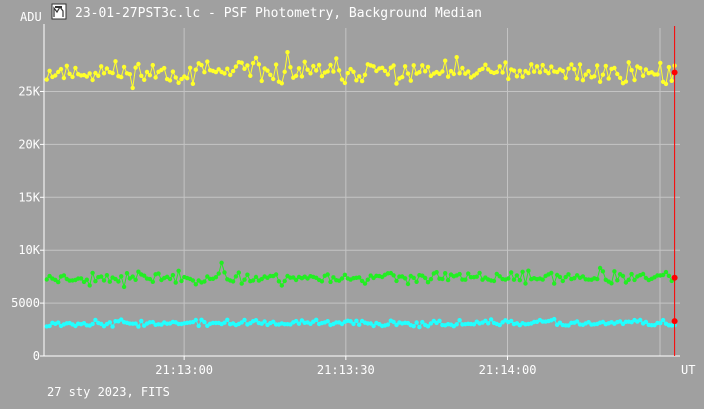  Describe the element at coordinates (688, 370) in the screenshot. I see `x-axis-label: UT` at that location.